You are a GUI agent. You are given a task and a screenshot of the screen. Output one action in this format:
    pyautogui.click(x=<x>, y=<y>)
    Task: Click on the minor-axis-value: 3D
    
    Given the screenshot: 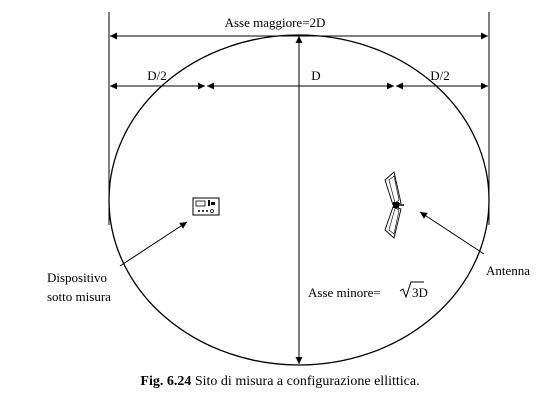 What is the action you would take?
    pyautogui.click(x=420, y=292)
    